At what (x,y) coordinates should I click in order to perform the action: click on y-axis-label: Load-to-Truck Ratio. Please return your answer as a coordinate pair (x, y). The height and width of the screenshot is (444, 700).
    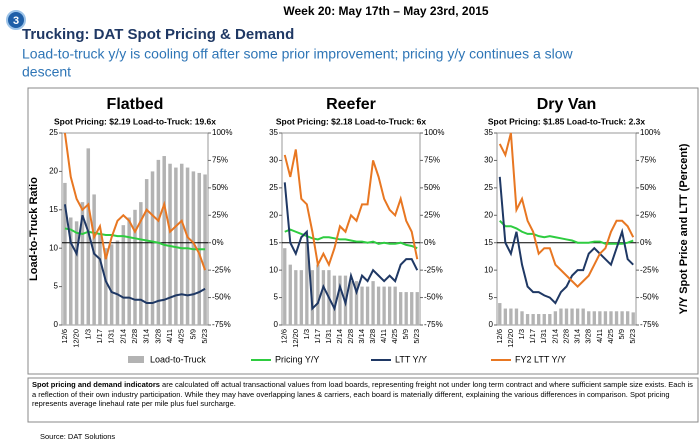
    Looking at the image, I should click on (34, 229).